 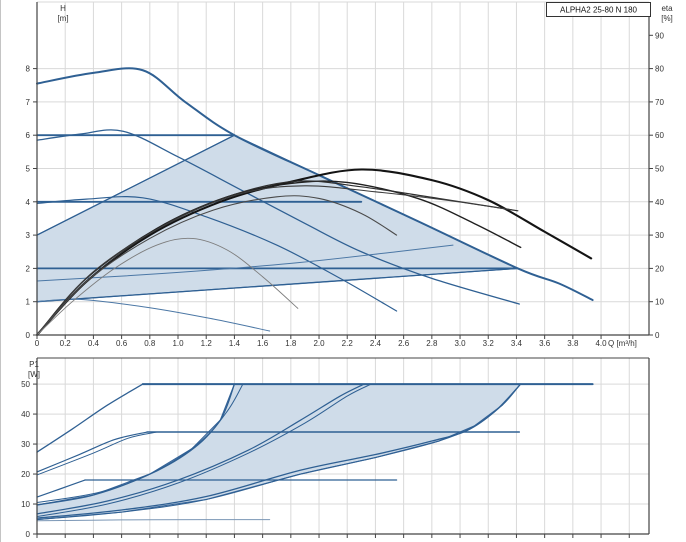 I want to click on q-axis-unit: Q [m³/h], so click(x=622, y=343).